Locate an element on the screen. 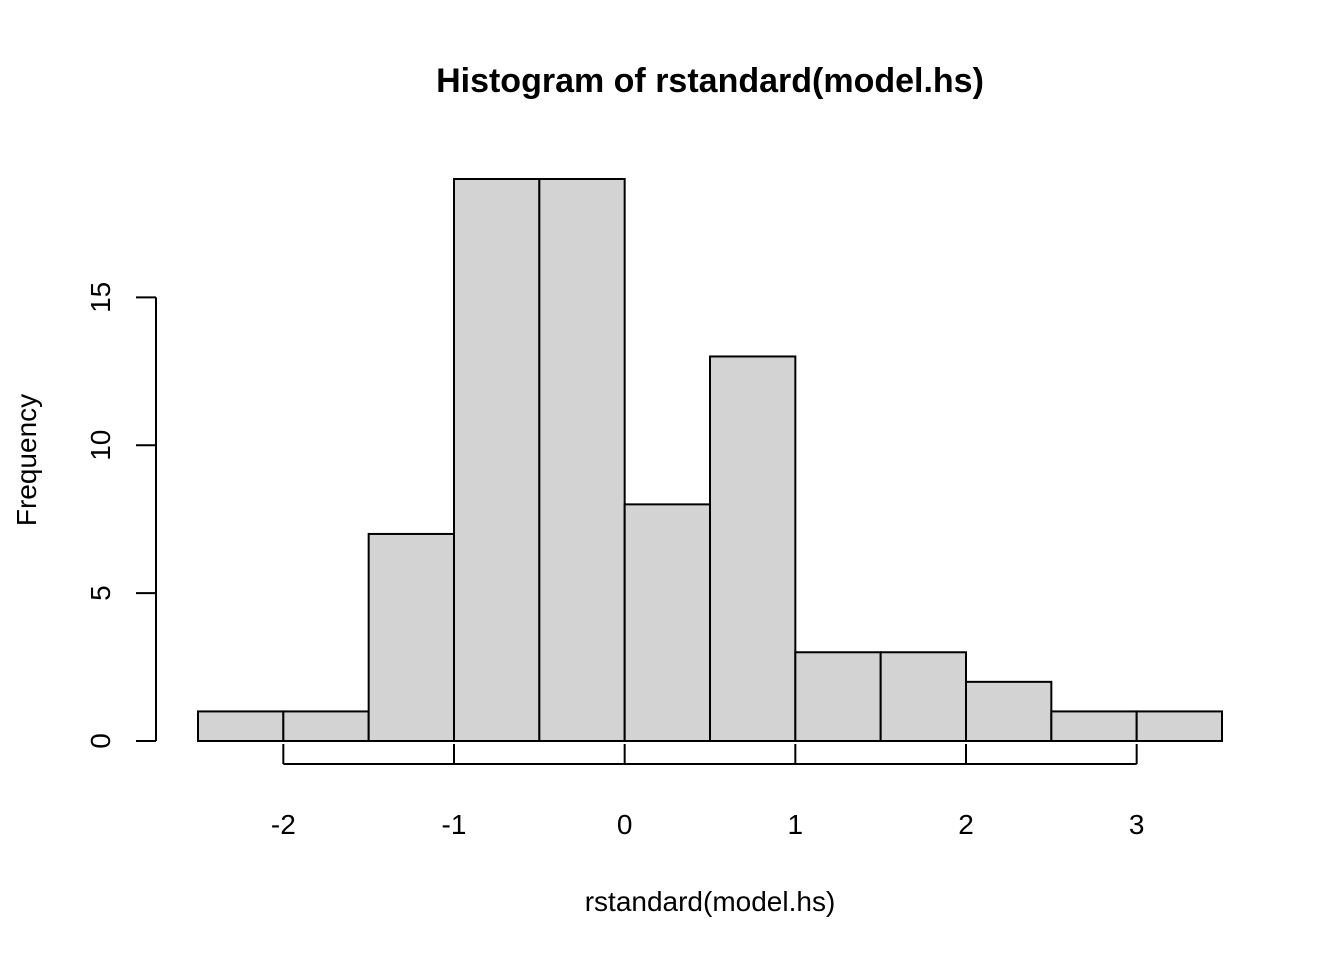 This screenshot has height=960, width=1344. y-tick-label: 5 is located at coordinates (100, 593).